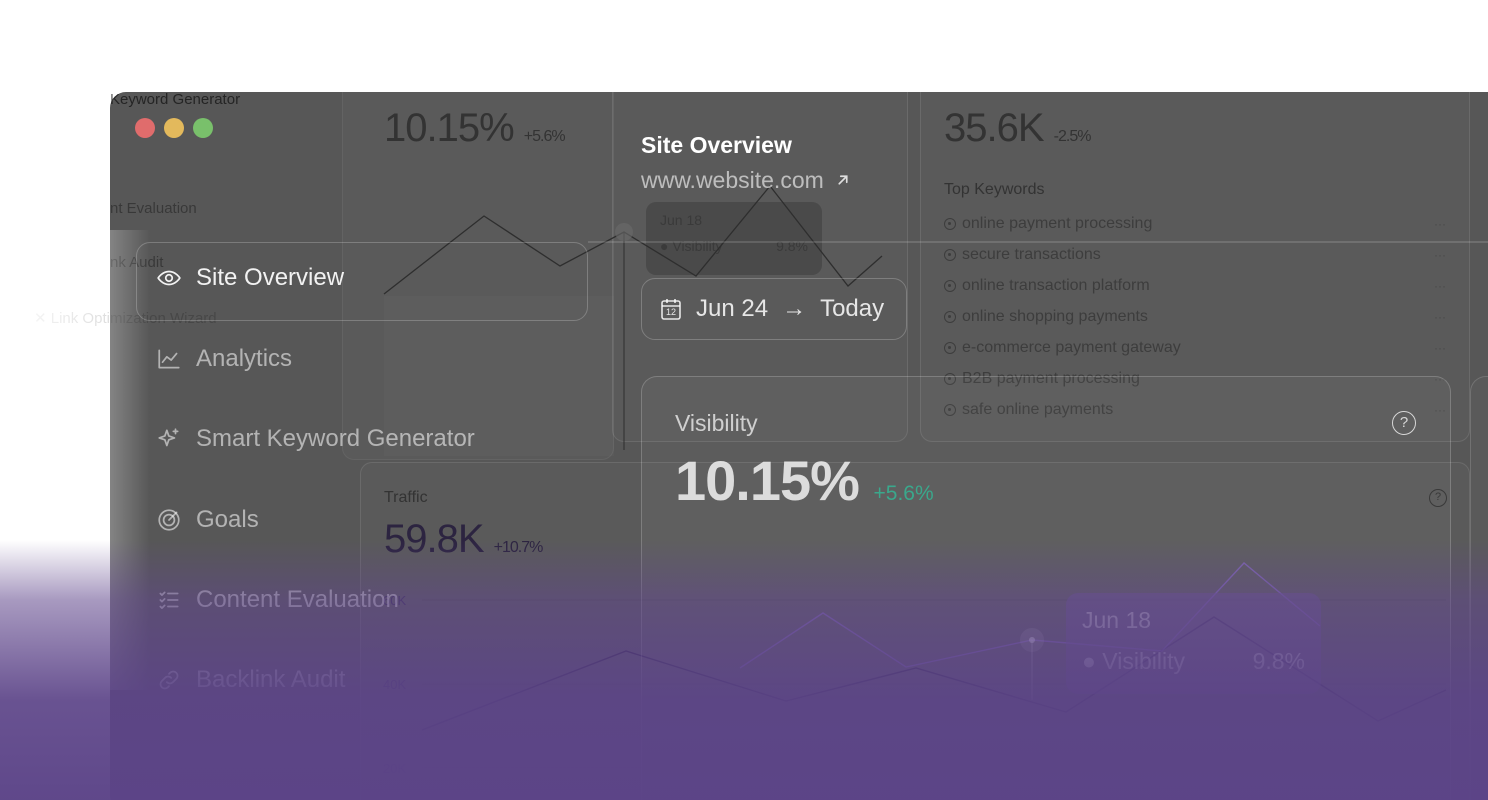 This screenshot has height=800, width=1488. I want to click on tooltip-date: Jun 18, so click(1117, 620).